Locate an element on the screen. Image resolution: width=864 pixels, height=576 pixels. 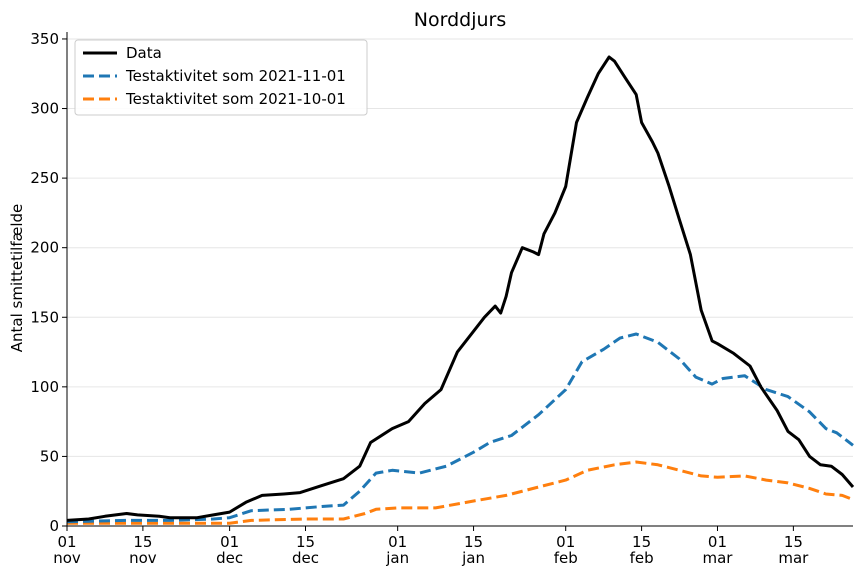
legend-label: Testaktivitet som 2021-10-01 is located at coordinates (235, 99).